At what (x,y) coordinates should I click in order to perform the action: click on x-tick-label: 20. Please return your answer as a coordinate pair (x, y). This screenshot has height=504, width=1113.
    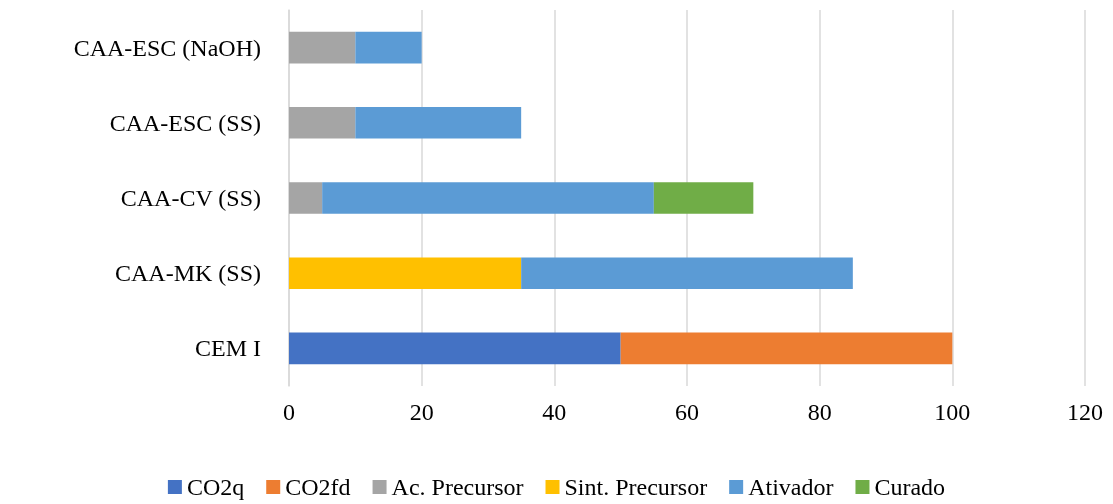
    Looking at the image, I should click on (421, 412).